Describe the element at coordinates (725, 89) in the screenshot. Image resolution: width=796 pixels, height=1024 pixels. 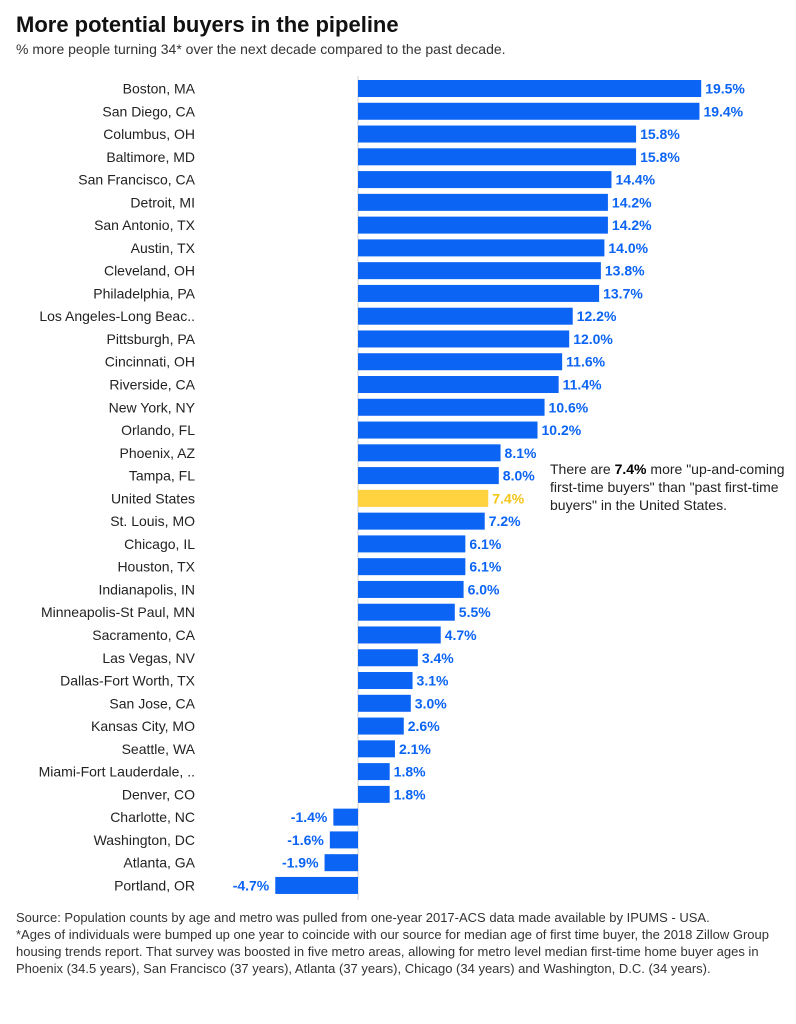
I see `value-label: 19.5%` at that location.